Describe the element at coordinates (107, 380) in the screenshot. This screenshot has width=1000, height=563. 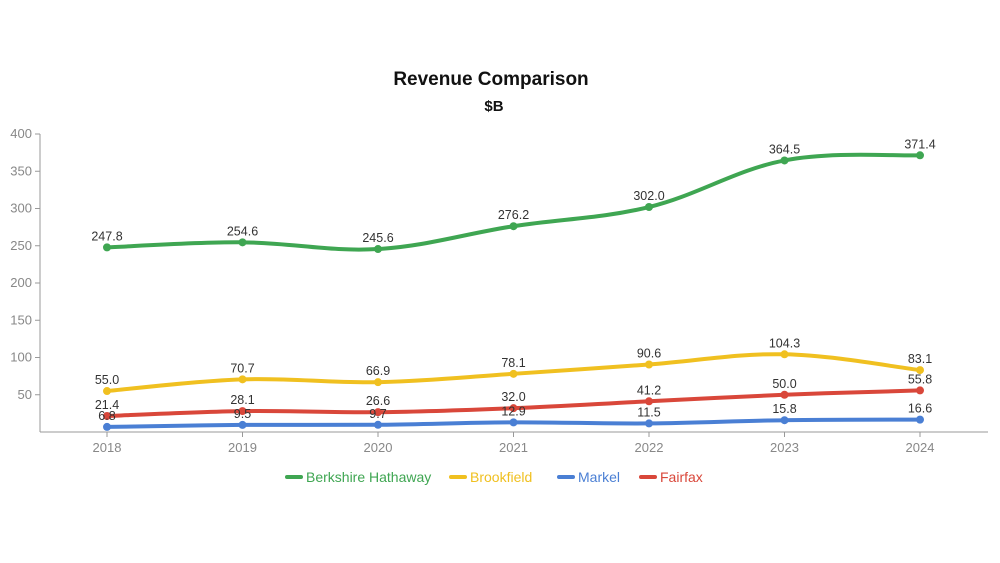
I see `data-label-brookfield: 55.0` at that location.